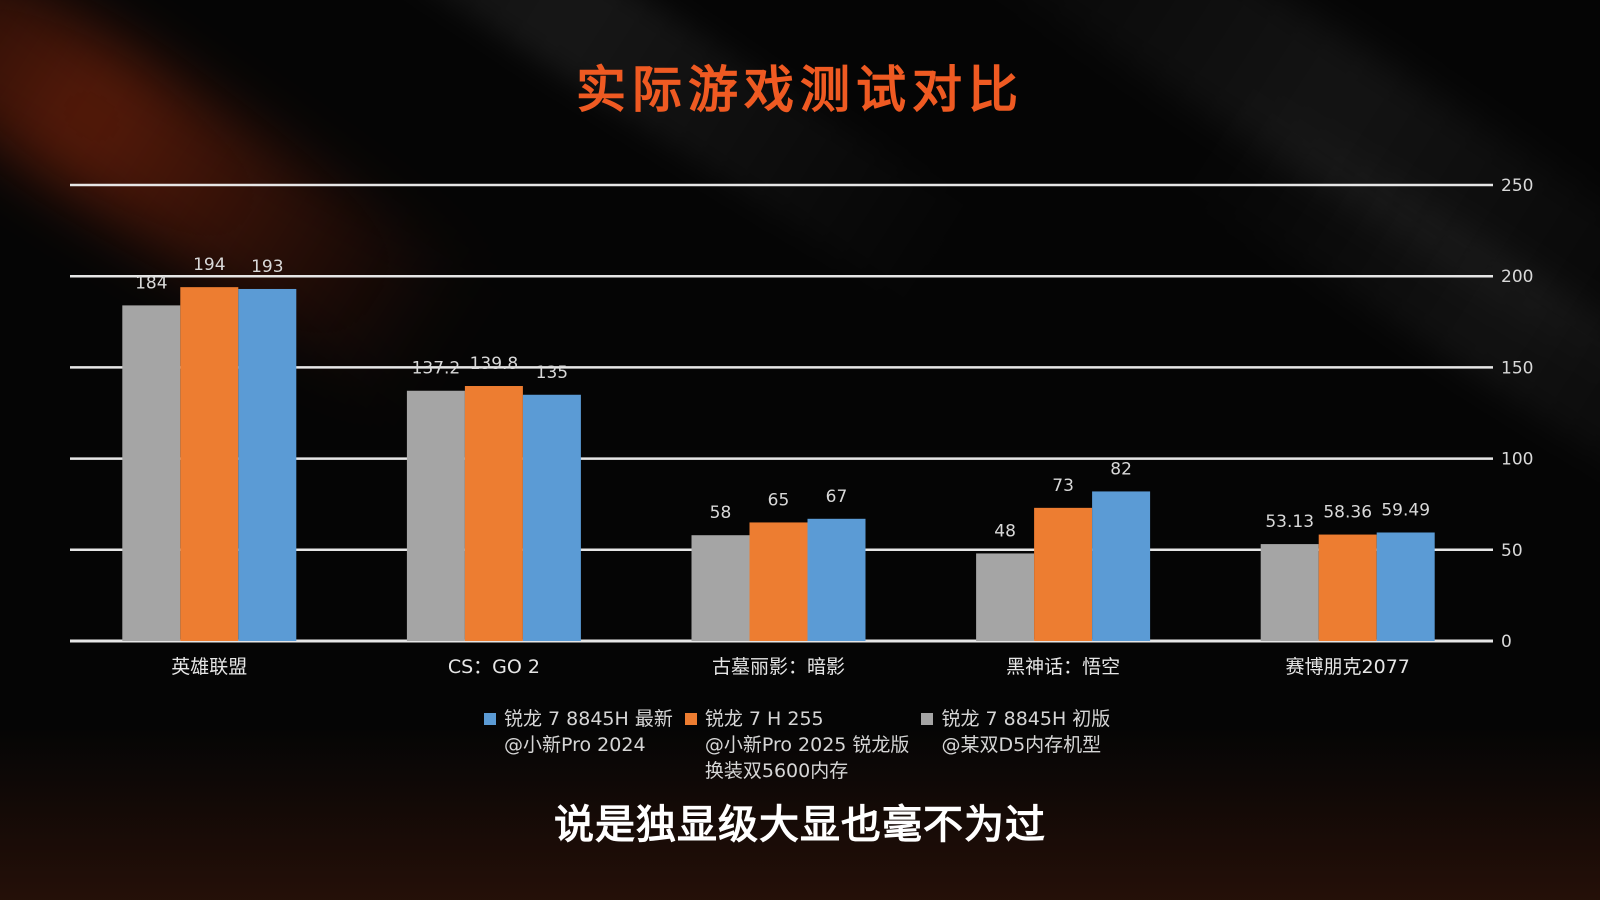 The height and width of the screenshot is (900, 1600). I want to click on data-label: 73, so click(1063, 486).